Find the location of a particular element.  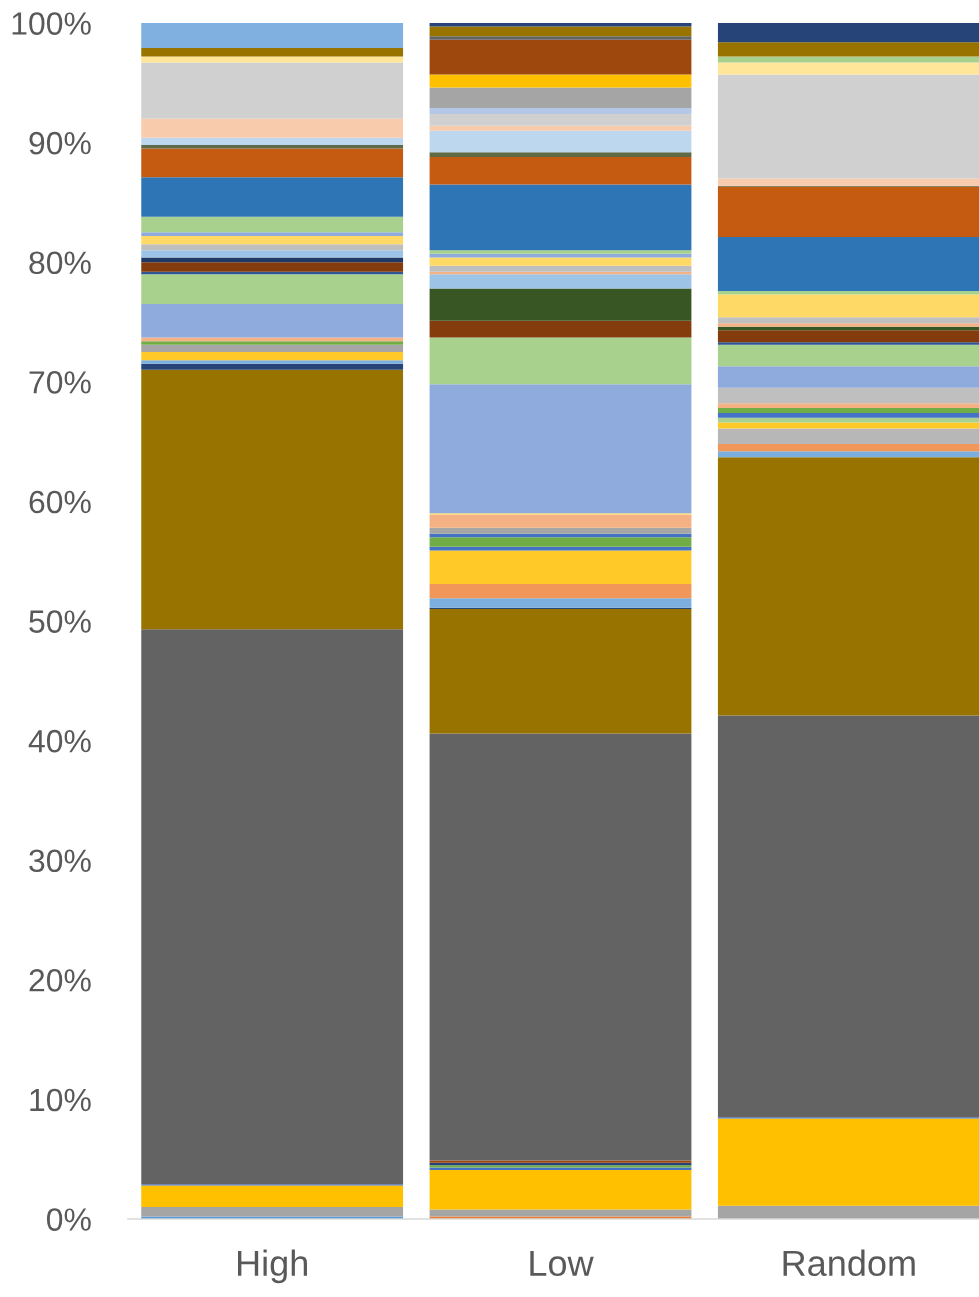

y-tick-label: 70% is located at coordinates (60, 382).